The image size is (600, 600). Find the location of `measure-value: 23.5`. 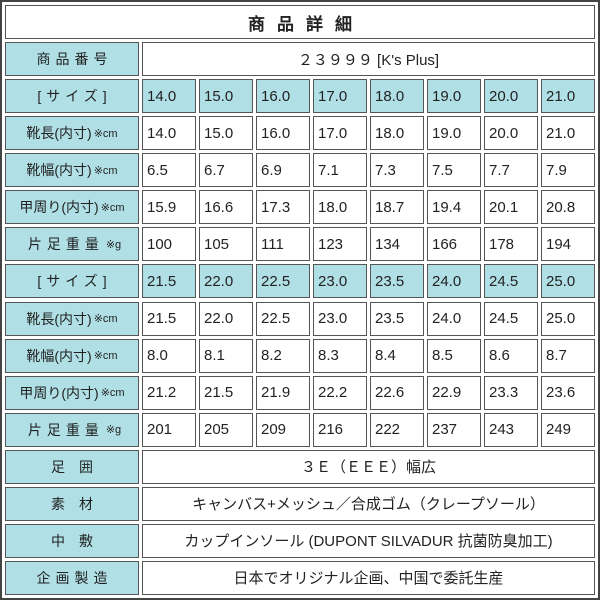

measure-value: 23.5 is located at coordinates (397, 318).